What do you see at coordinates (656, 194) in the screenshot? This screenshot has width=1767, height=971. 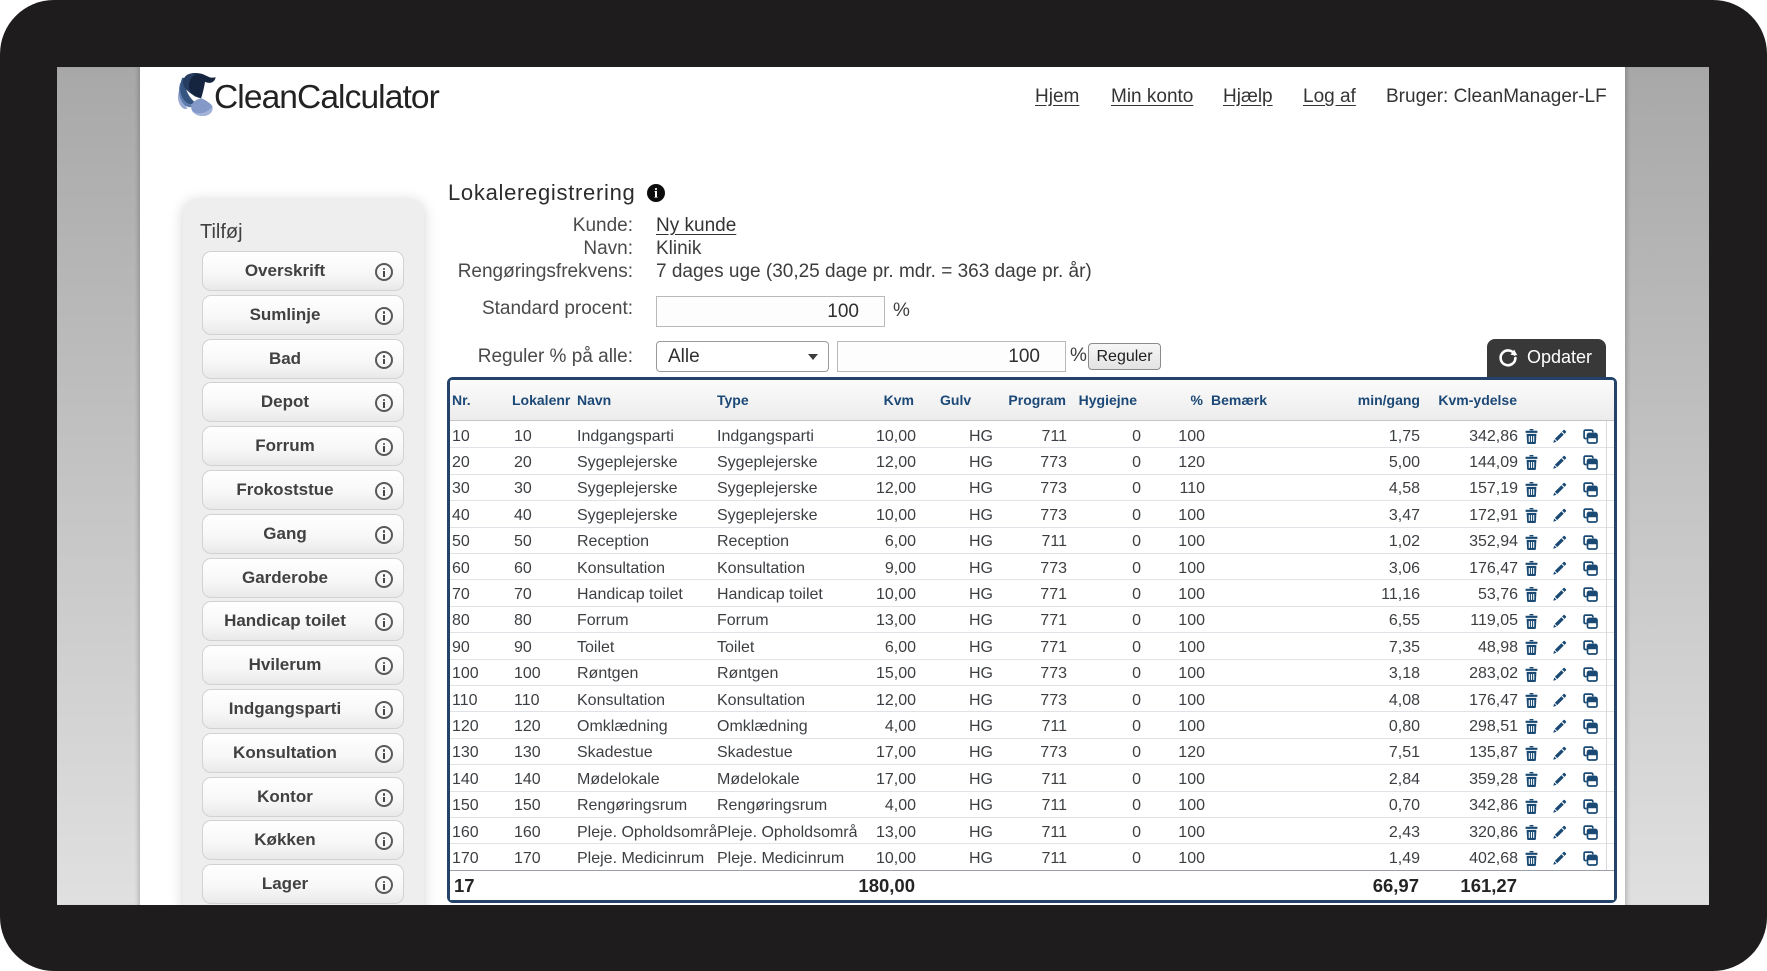 I see `svg-text: i` at bounding box center [656, 194].